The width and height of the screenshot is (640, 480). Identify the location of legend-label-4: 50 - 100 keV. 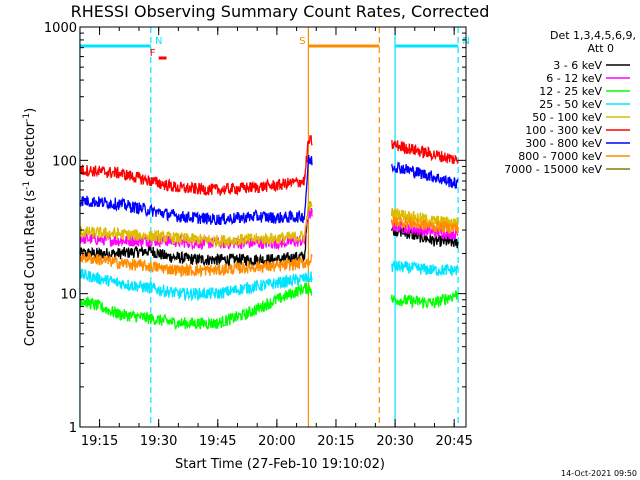
(567, 117).